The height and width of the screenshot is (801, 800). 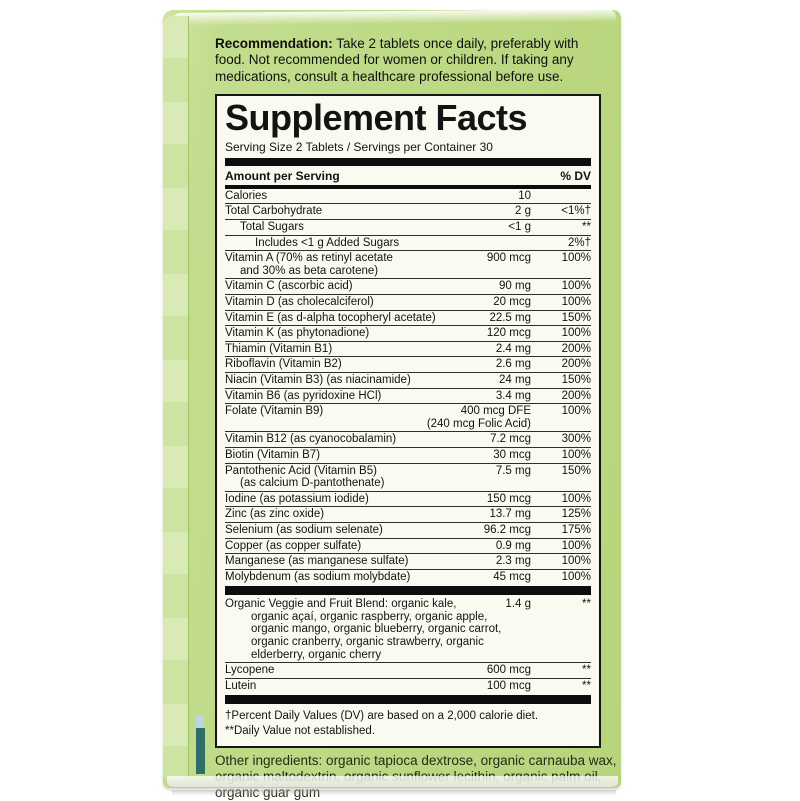 I want to click on row-amount: 96.2 mcg, so click(x=507, y=529).